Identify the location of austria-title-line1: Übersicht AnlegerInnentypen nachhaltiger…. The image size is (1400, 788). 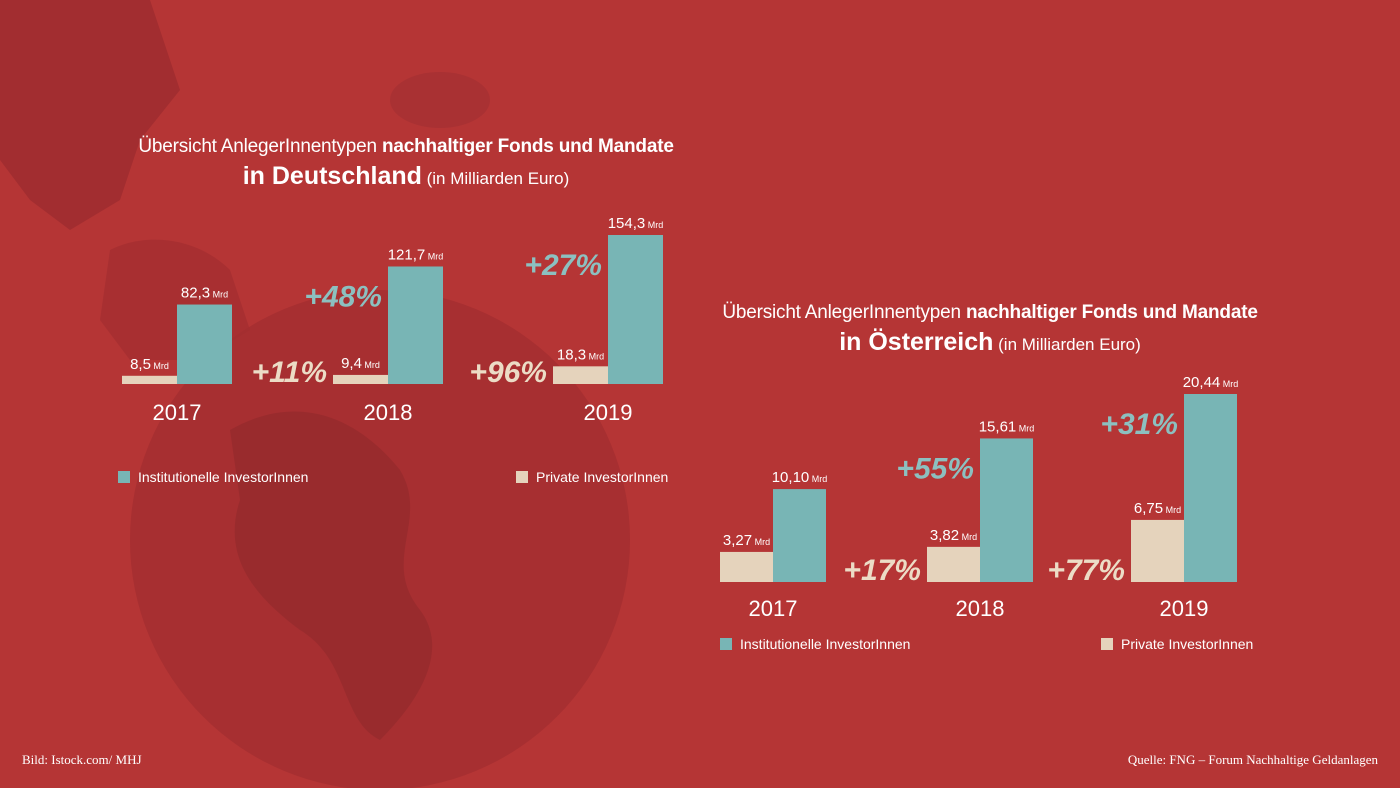
(990, 312).